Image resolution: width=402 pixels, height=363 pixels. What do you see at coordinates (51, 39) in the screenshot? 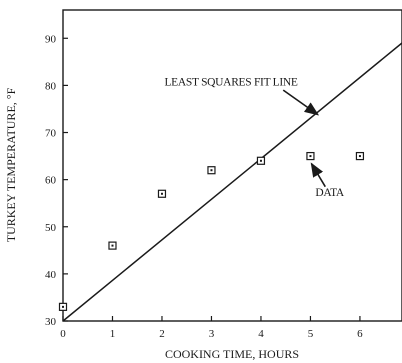
I see `y-tick-label: 90` at bounding box center [51, 39].